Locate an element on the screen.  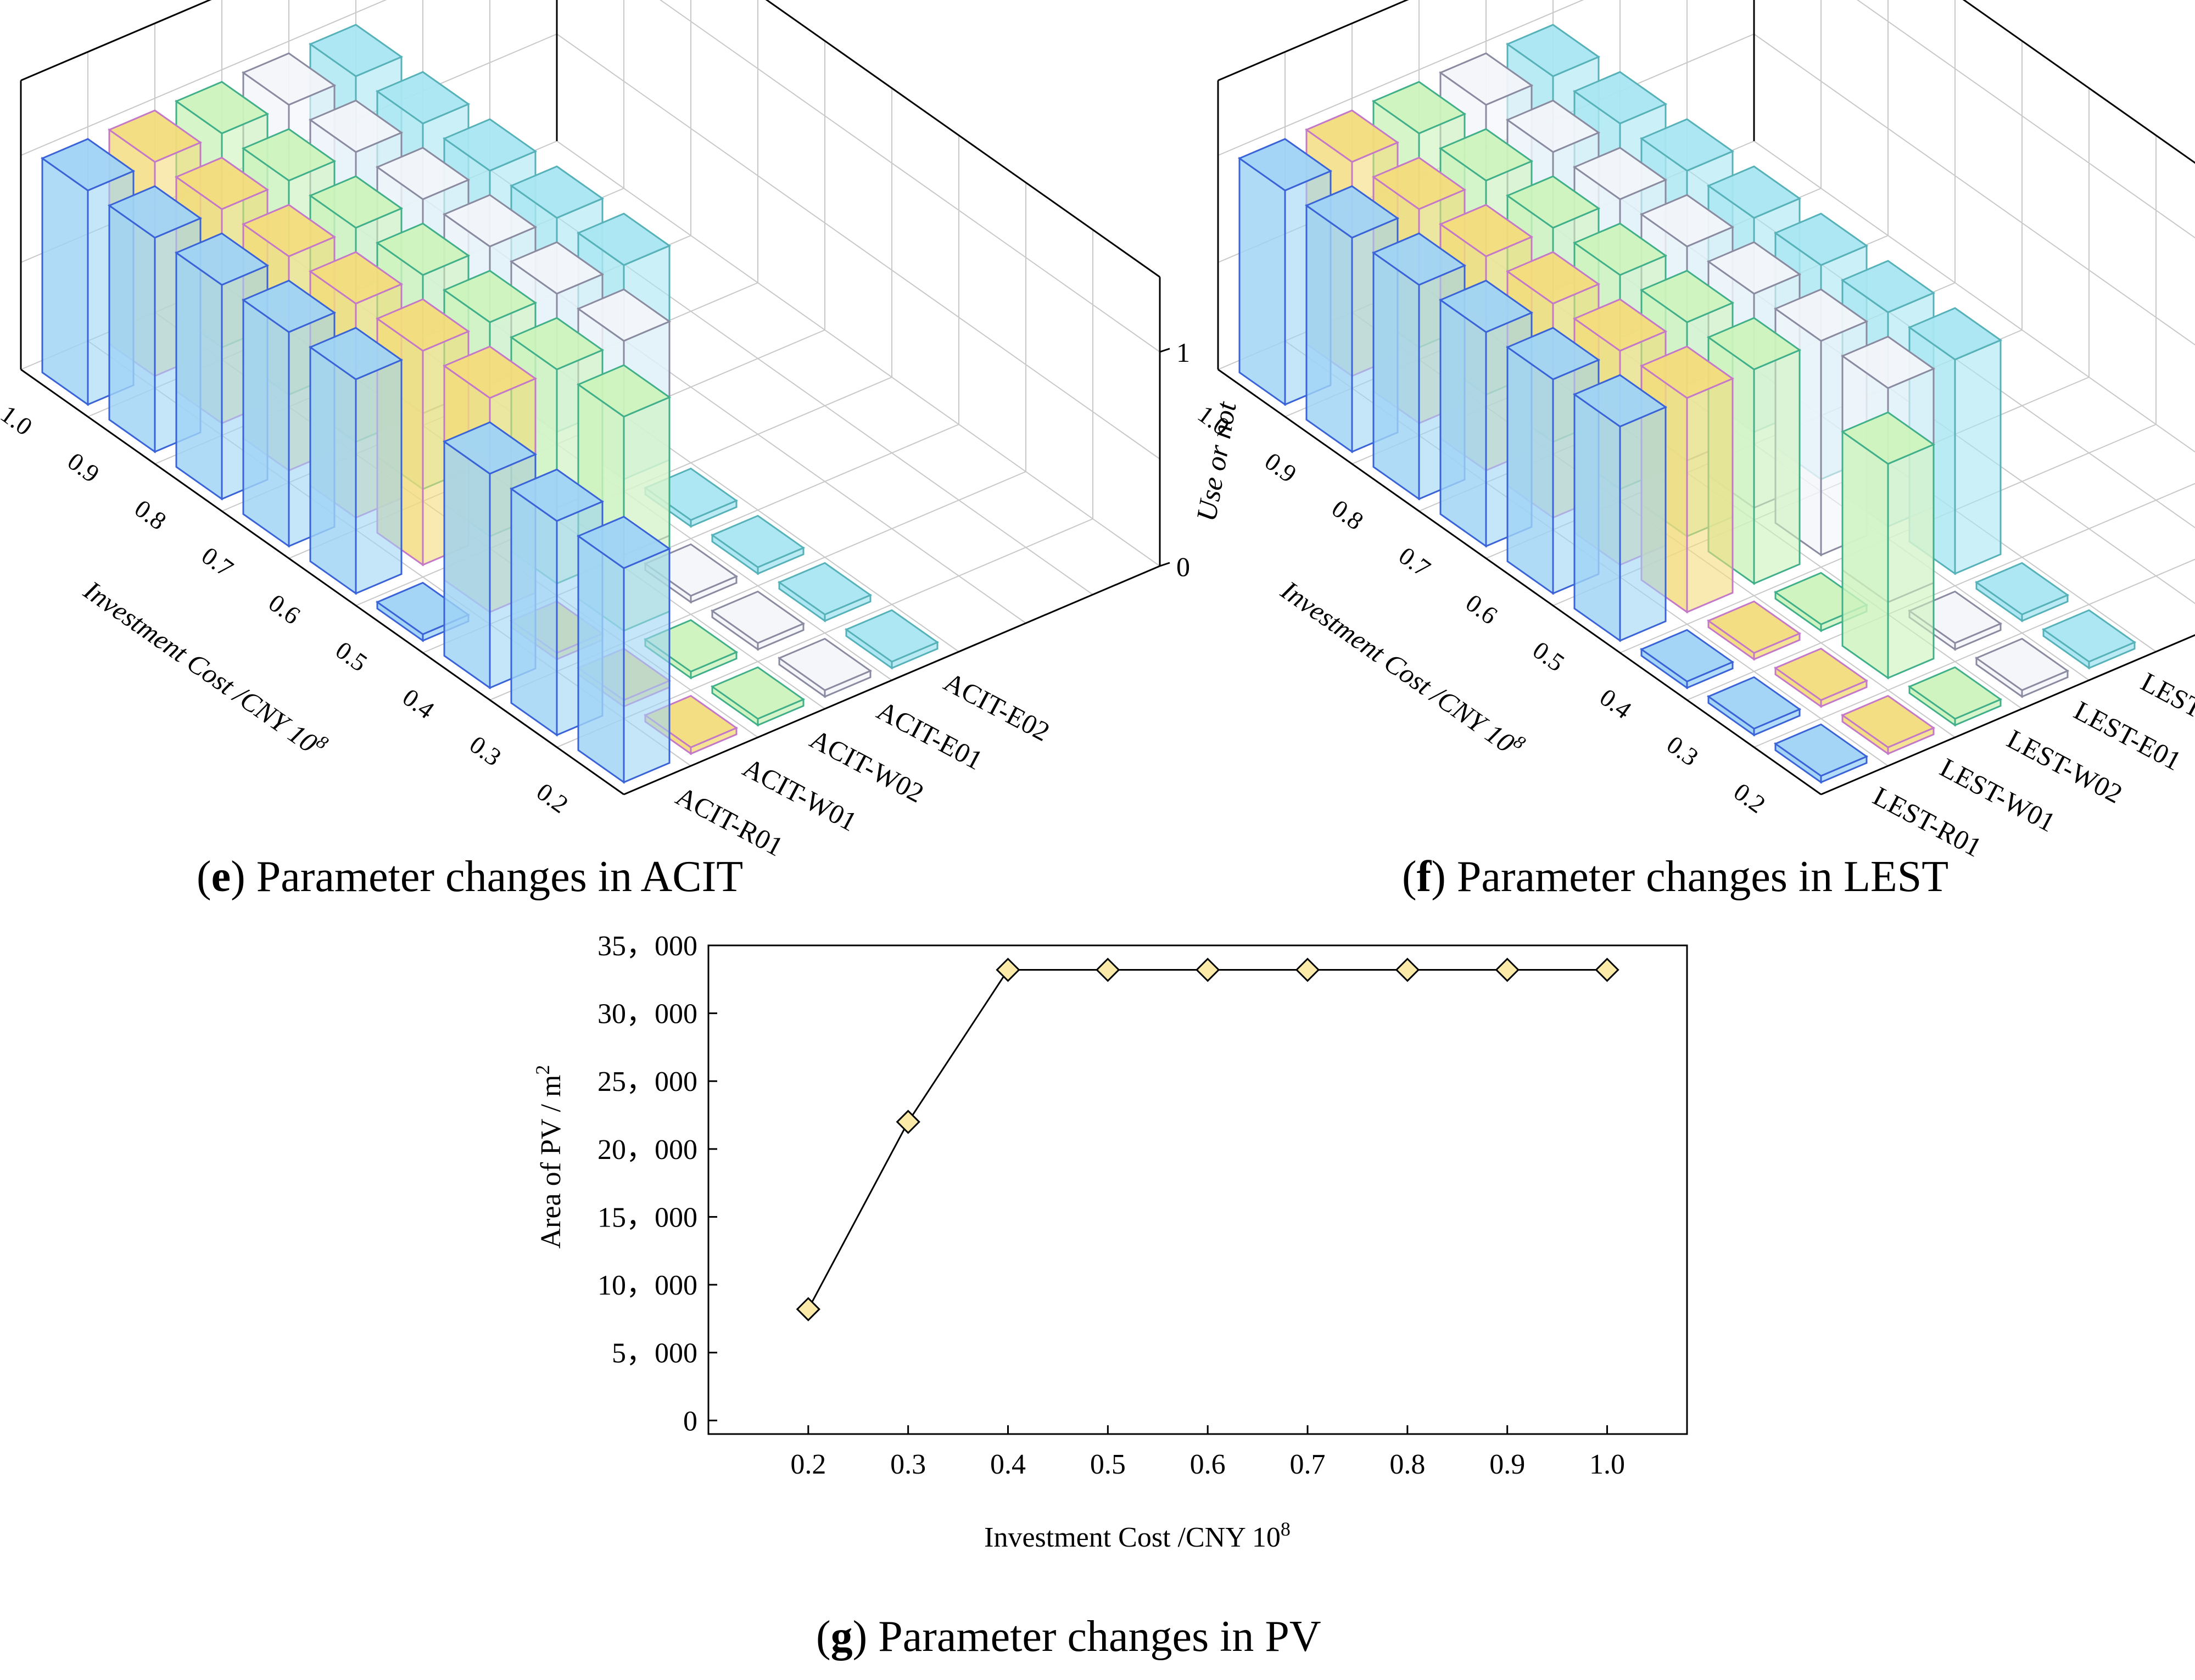
y-tick-label: 10，000 is located at coordinates (647, 1285).